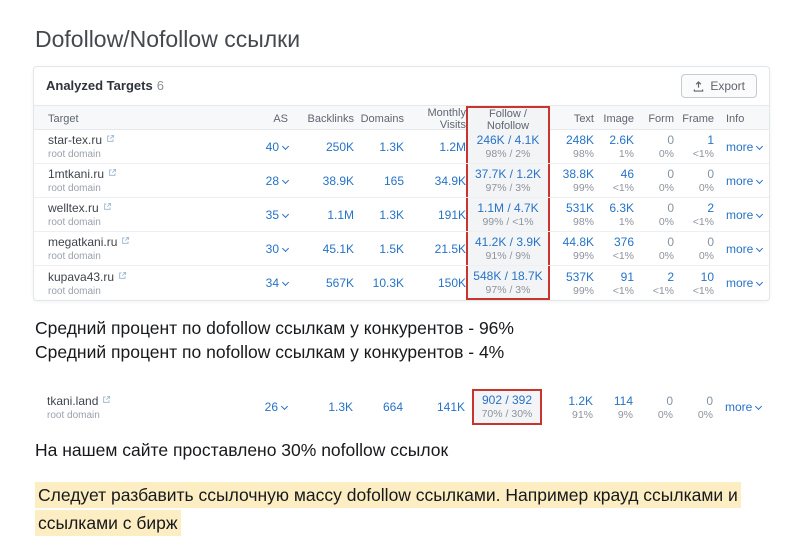 The image size is (800, 553). Describe the element at coordinates (508, 242) in the screenshot. I see `follow-nofollow-link: 41.2K / 3.9K` at that location.